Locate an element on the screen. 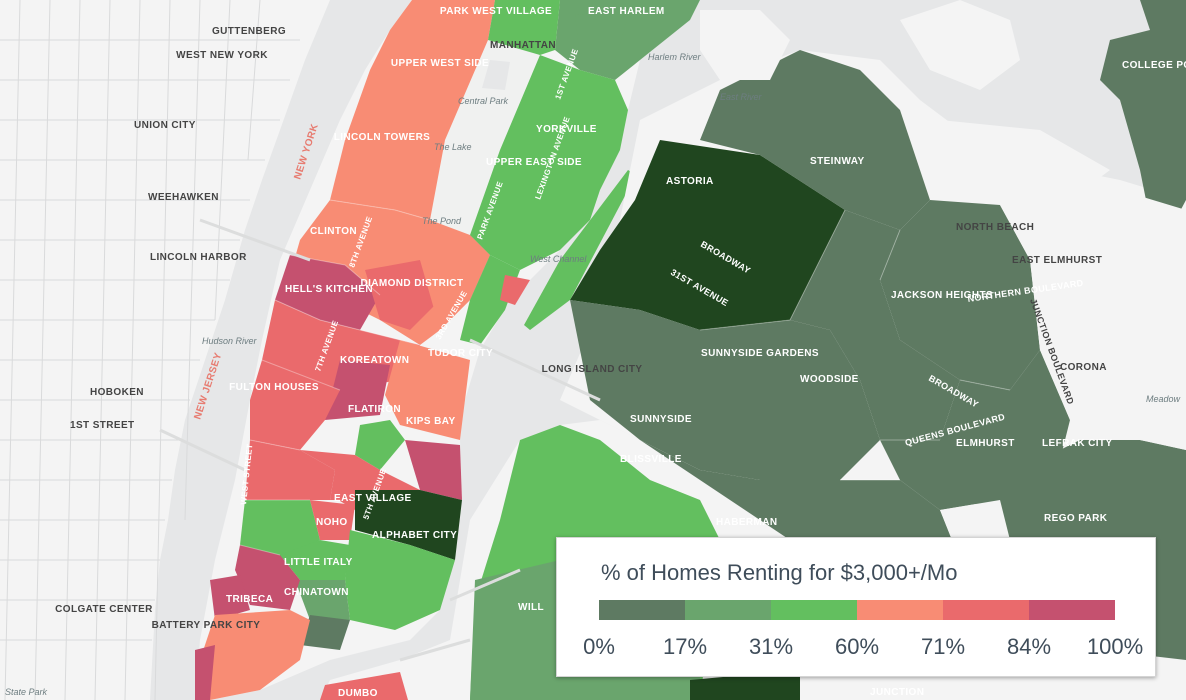  central-park is located at coordinates (485, 137).